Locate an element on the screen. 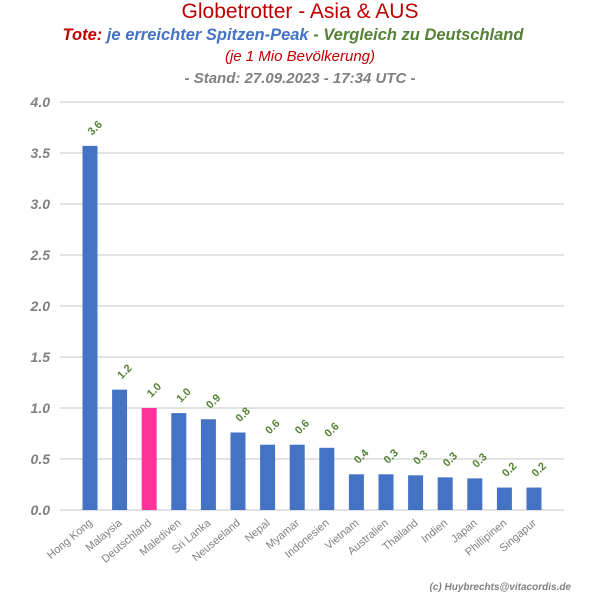 This screenshot has width=600, height=600. y-tick-label: 2.0 is located at coordinates (40, 306).